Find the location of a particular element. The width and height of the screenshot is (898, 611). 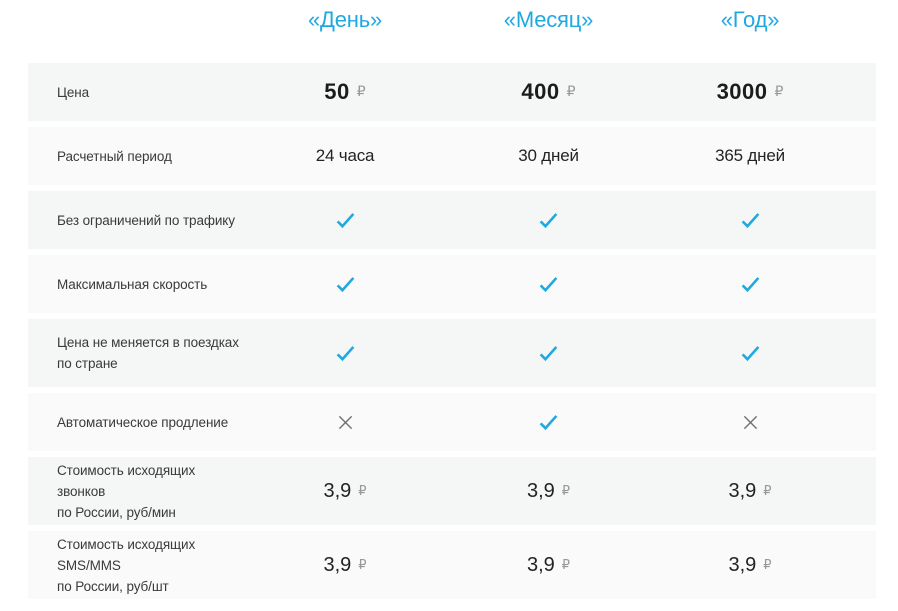

table-row-price: Цена 50 ₽ 400 ₽ 3000 ₽ is located at coordinates (452, 92).